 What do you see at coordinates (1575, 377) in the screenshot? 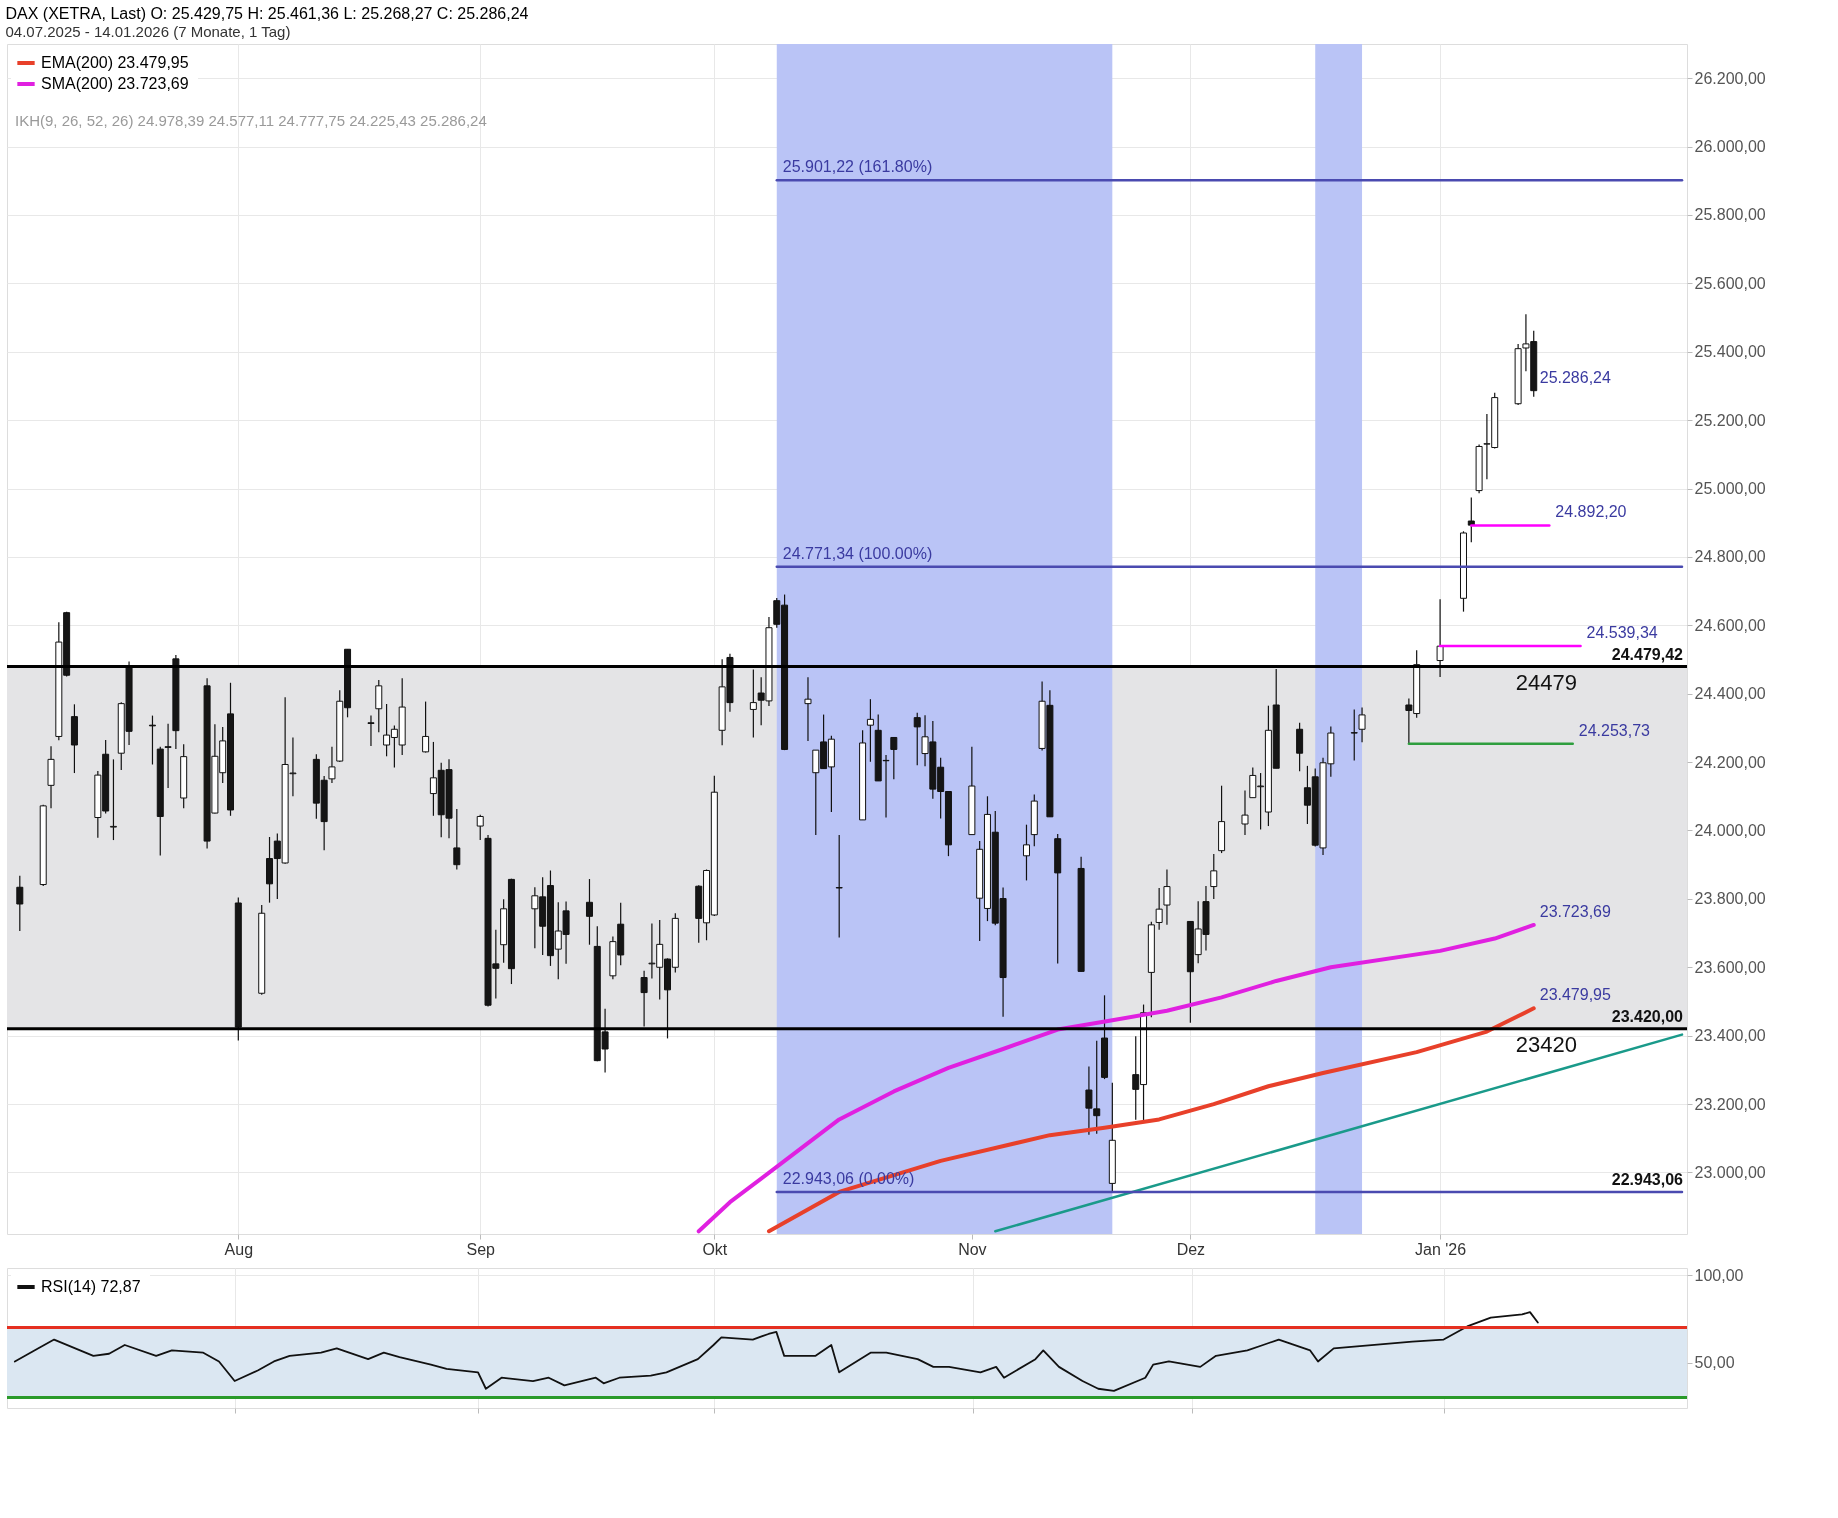
I see `annotation: 25.286,24` at bounding box center [1575, 377].